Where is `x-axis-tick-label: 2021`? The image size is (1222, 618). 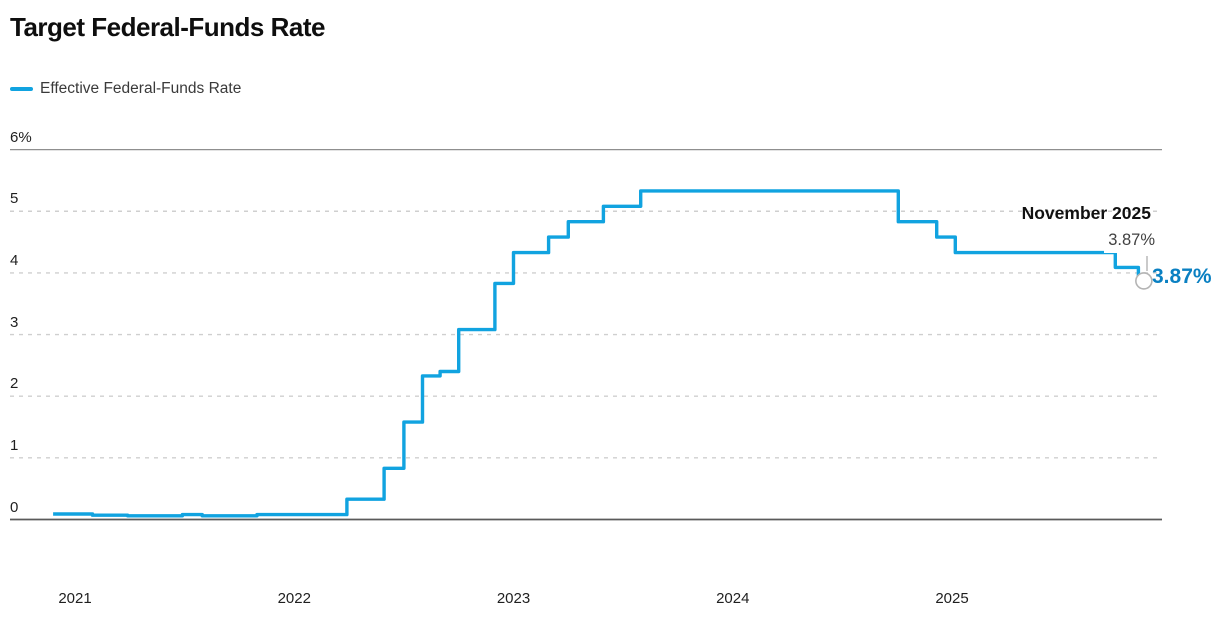 x-axis-tick-label: 2021 is located at coordinates (75, 598).